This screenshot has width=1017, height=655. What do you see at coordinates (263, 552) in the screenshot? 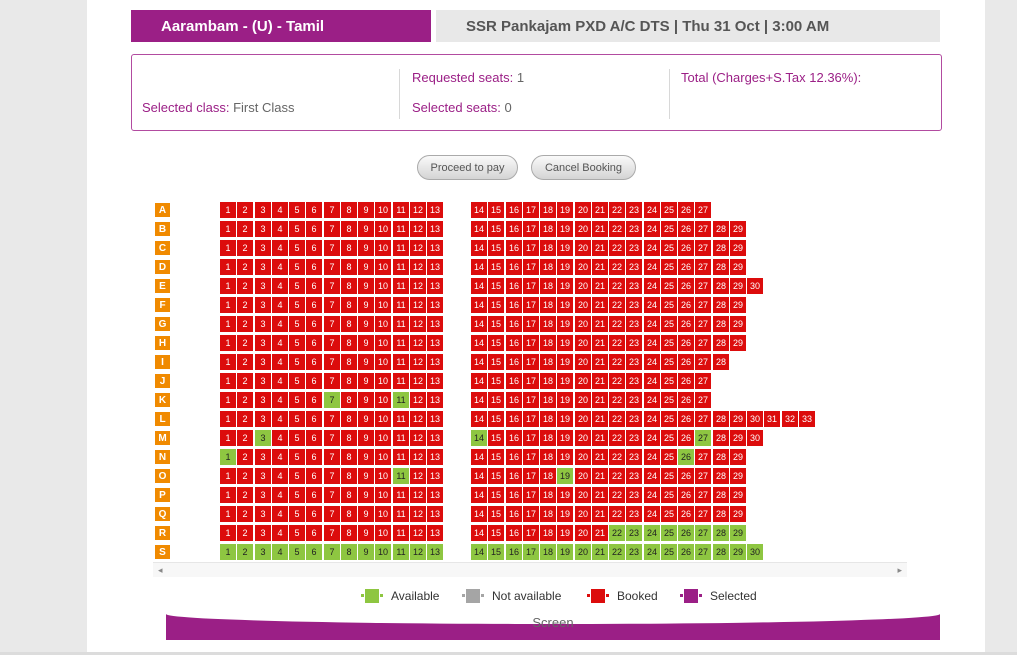
I see `seat-s-3: 3` at bounding box center [263, 552].